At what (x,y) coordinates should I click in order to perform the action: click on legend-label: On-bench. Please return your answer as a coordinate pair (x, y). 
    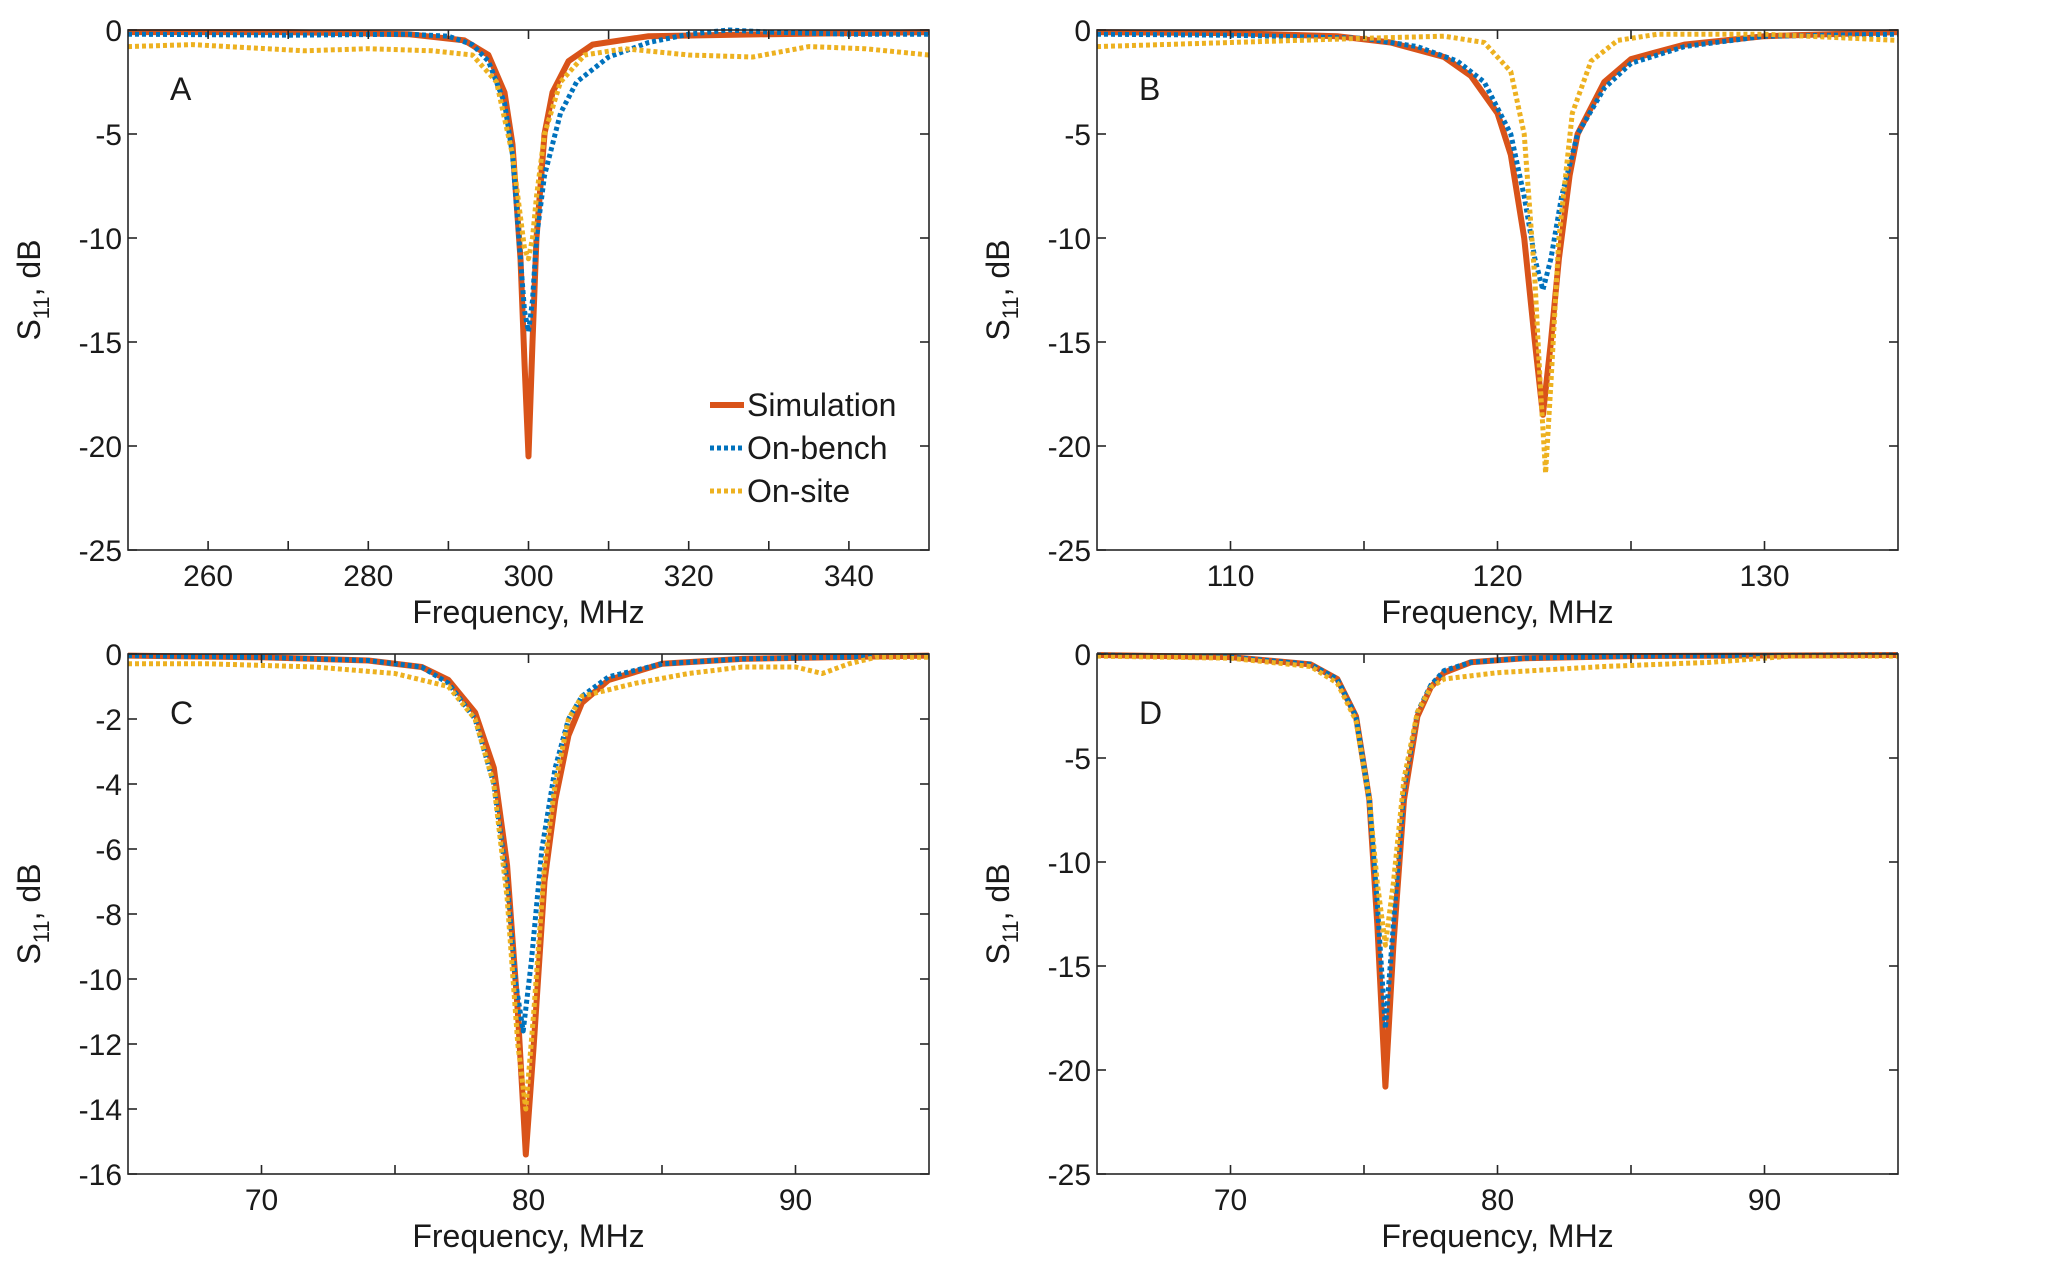
    Looking at the image, I should click on (817, 448).